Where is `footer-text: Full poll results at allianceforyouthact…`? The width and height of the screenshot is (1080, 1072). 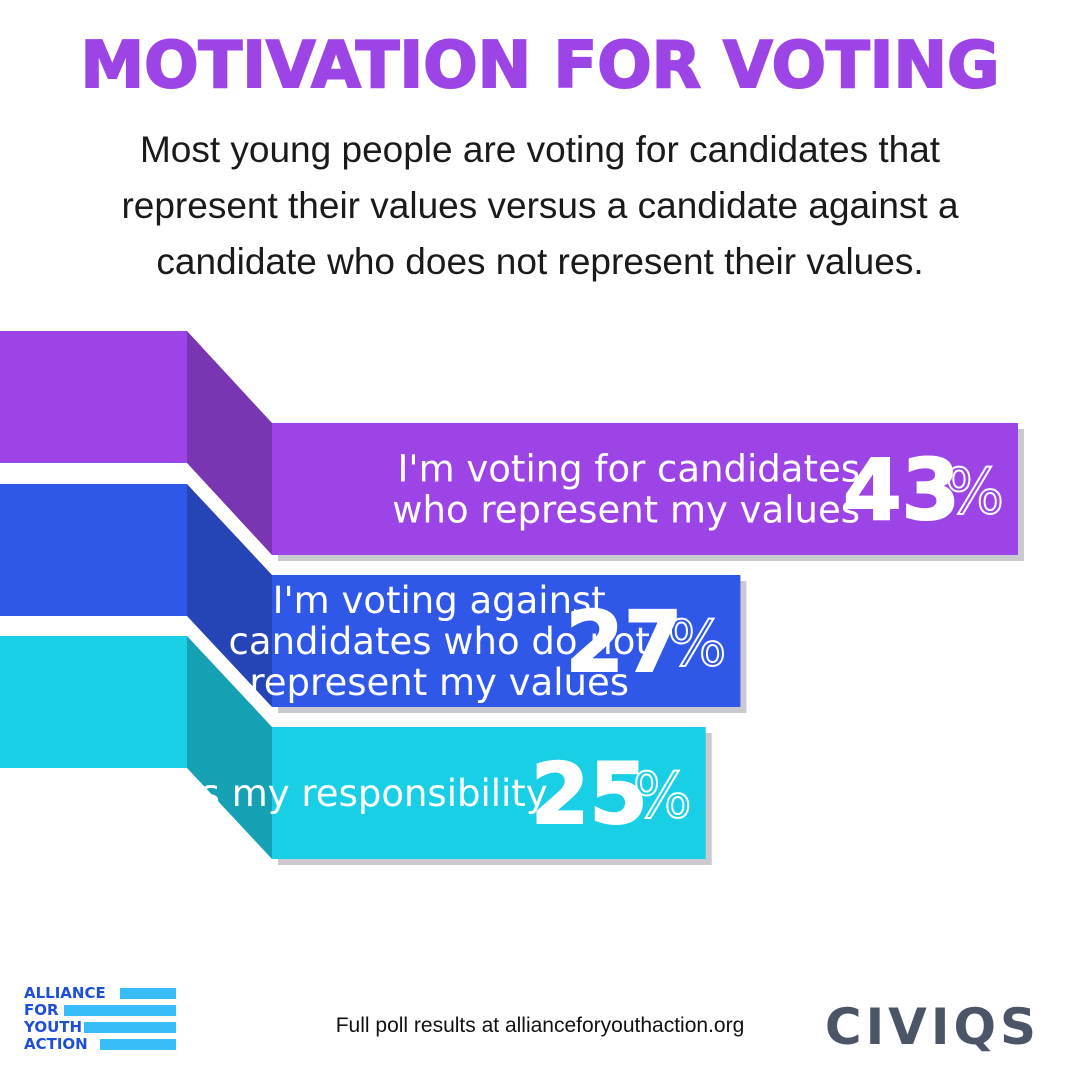 footer-text: Full poll results at allianceforyouthact… is located at coordinates (540, 1025).